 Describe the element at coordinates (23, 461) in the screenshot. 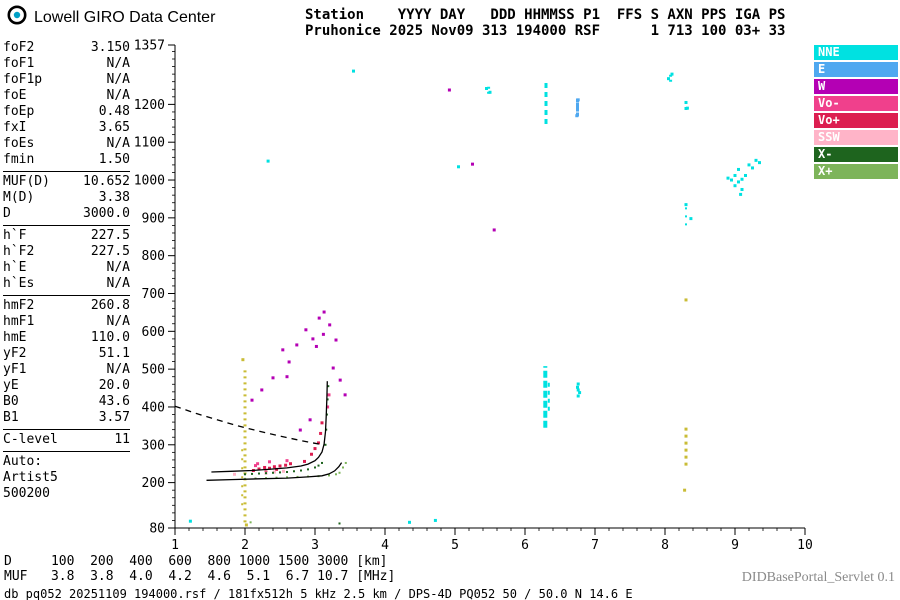

I see `param-row-auto: Auto:` at that location.